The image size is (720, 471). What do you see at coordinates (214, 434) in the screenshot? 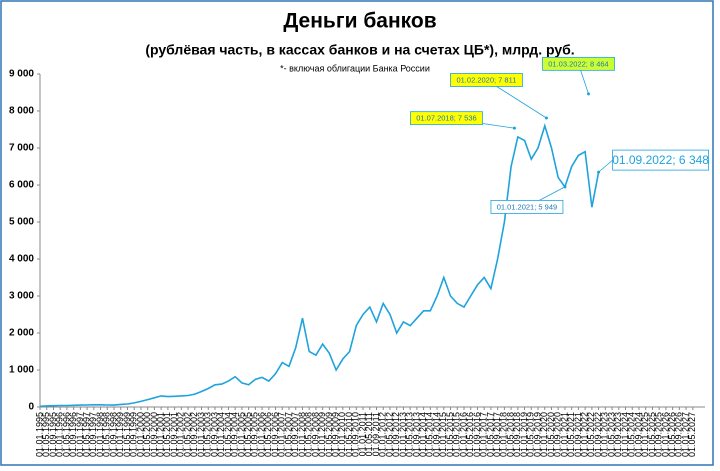
I see `x-tick-label: 01.09.2003` at bounding box center [214, 434].